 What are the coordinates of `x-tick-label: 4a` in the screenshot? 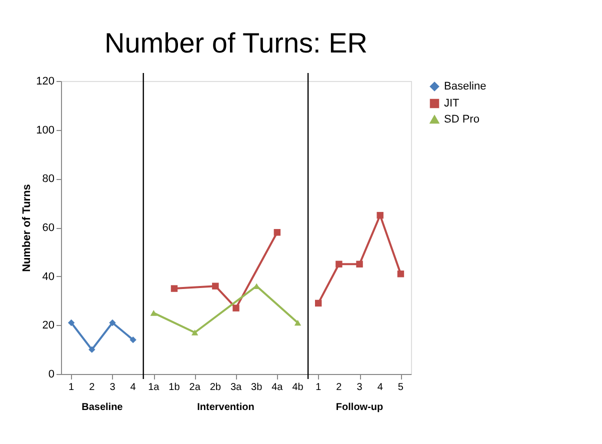 It's located at (278, 387).